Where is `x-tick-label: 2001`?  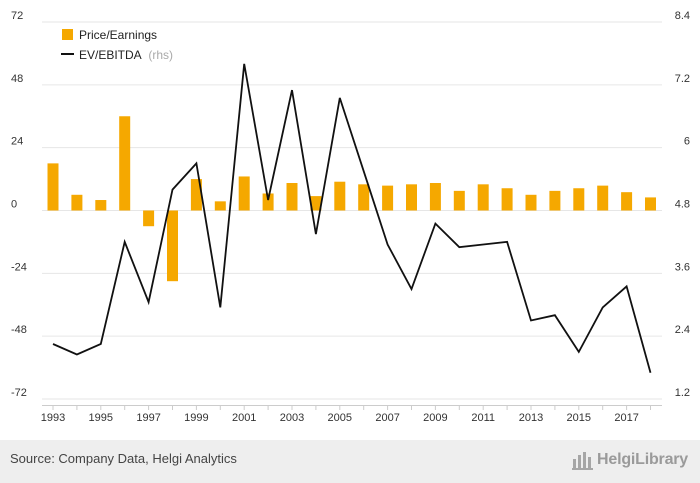
x-tick-label: 2001 is located at coordinates (244, 418).